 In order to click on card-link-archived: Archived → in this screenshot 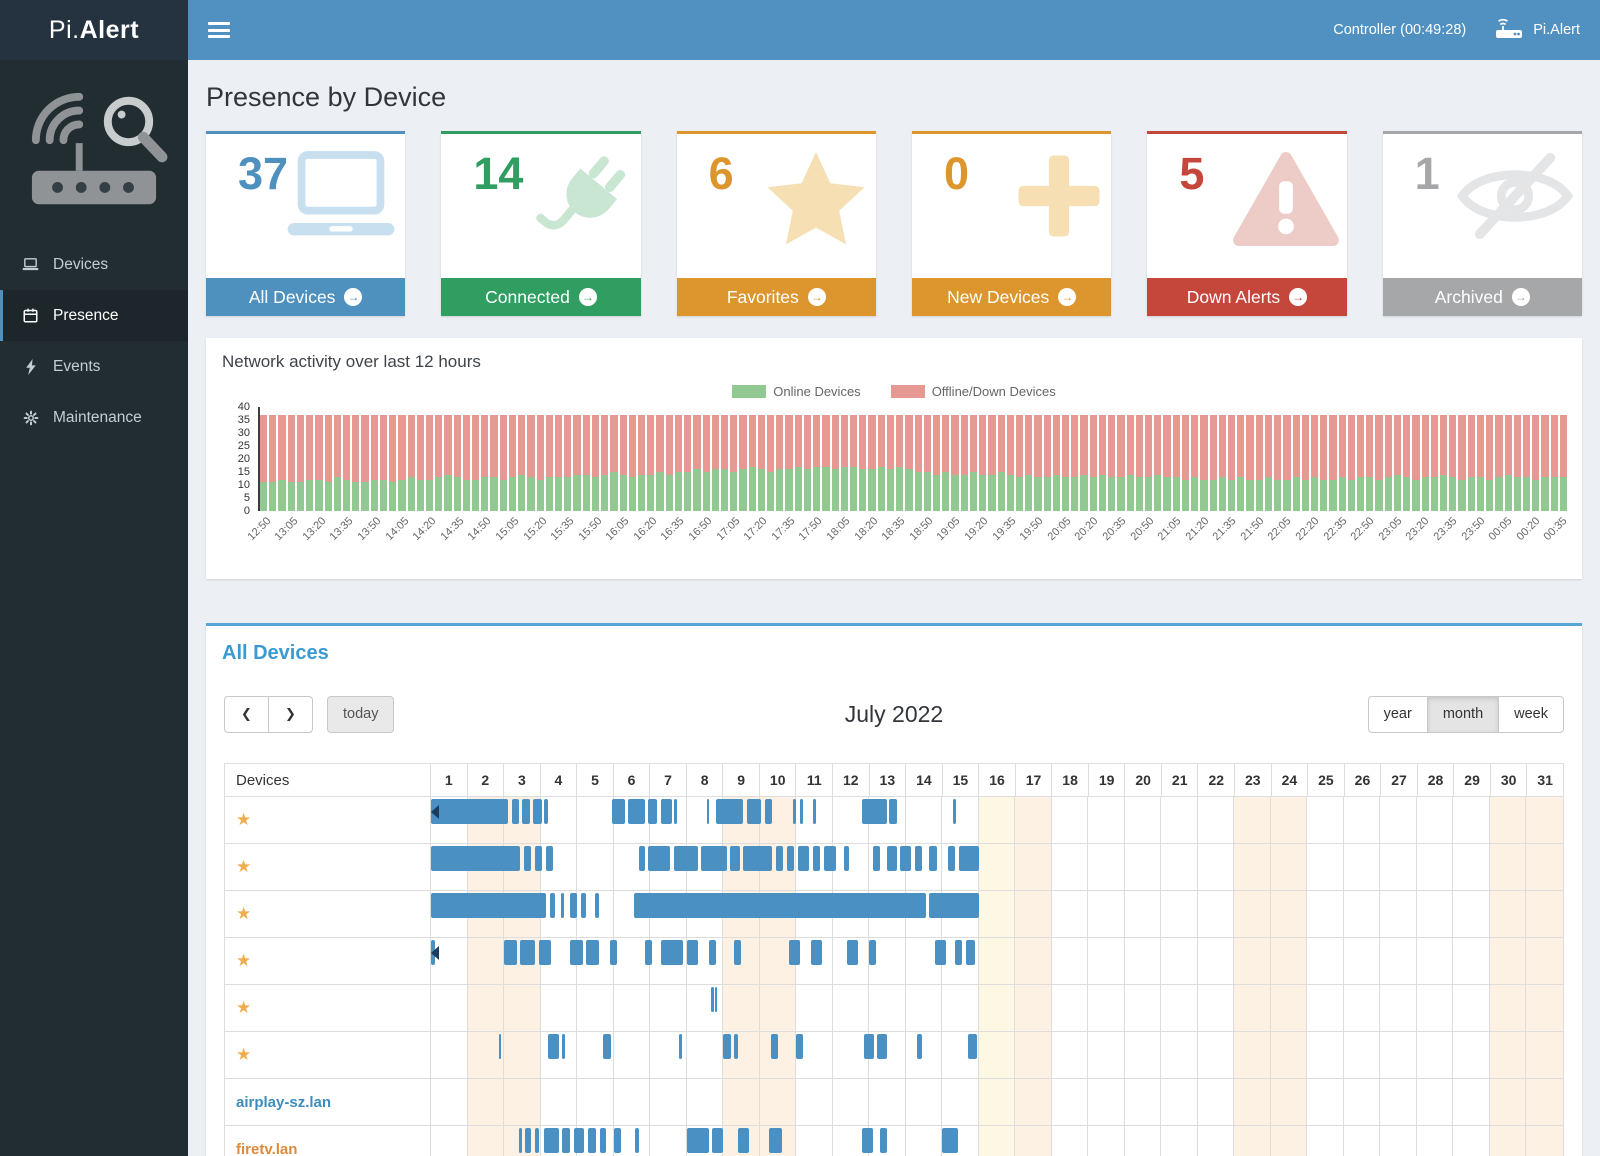, I will do `click(1482, 297)`.